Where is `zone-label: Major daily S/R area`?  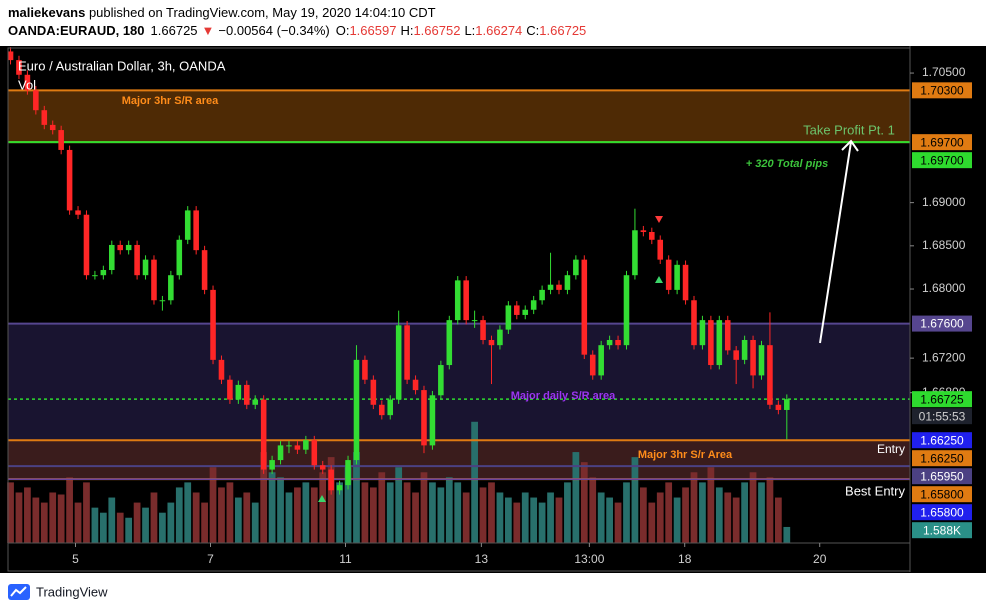
zone-label: Major daily S/R area is located at coordinates (563, 396).